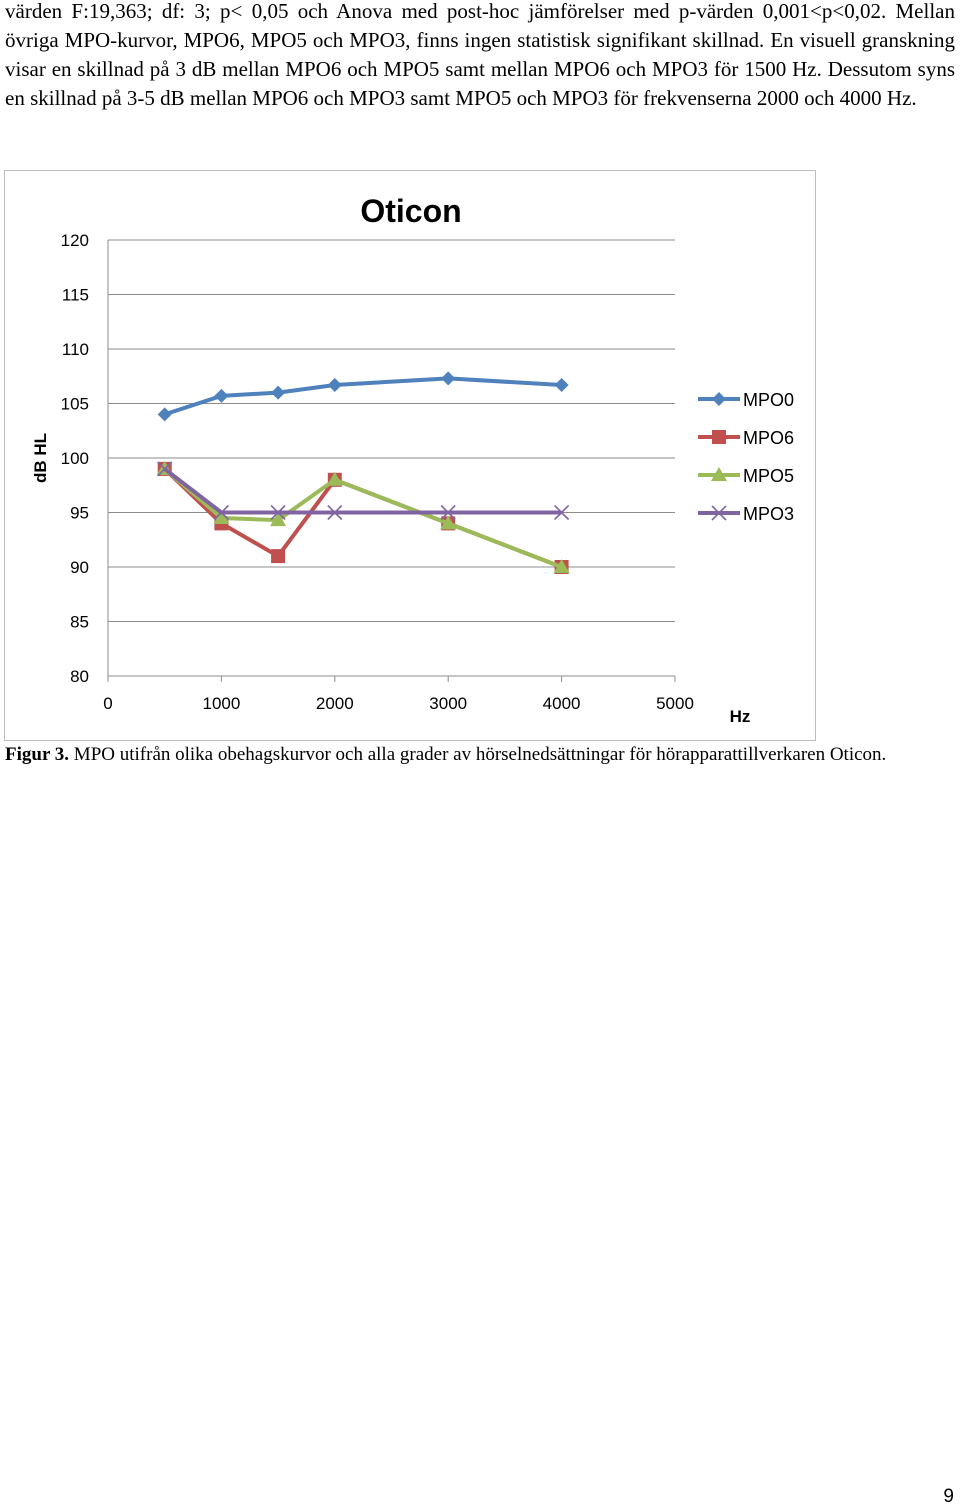  I want to click on legend-item-mpo5: MPO5, so click(746, 476).